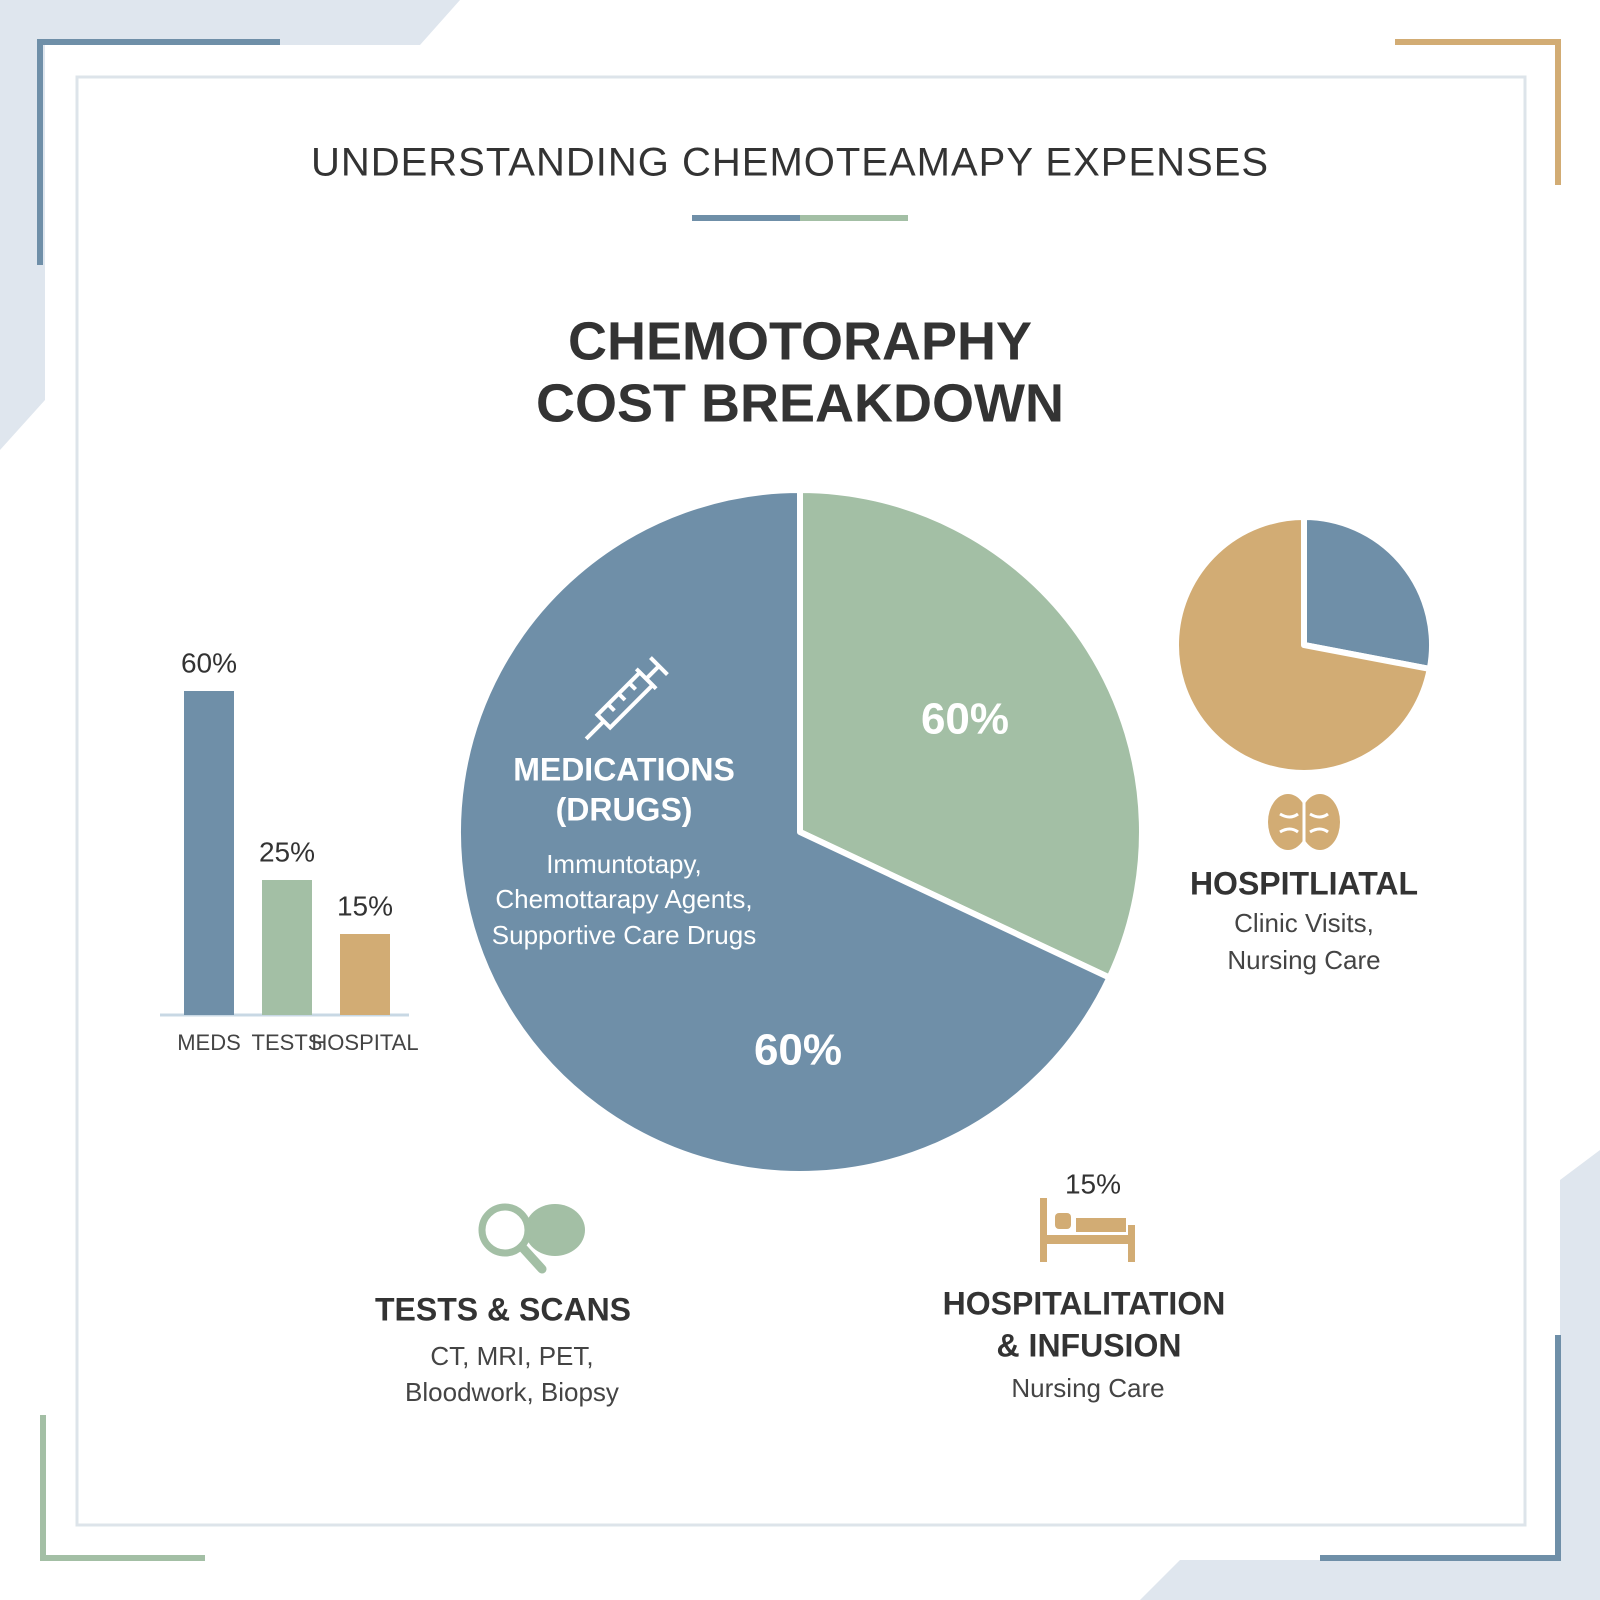 Image resolution: width=1600 pixels, height=1600 pixels. What do you see at coordinates (1084, 1303) in the screenshot?
I see `section-title: HOSPITALITATION` at bounding box center [1084, 1303].